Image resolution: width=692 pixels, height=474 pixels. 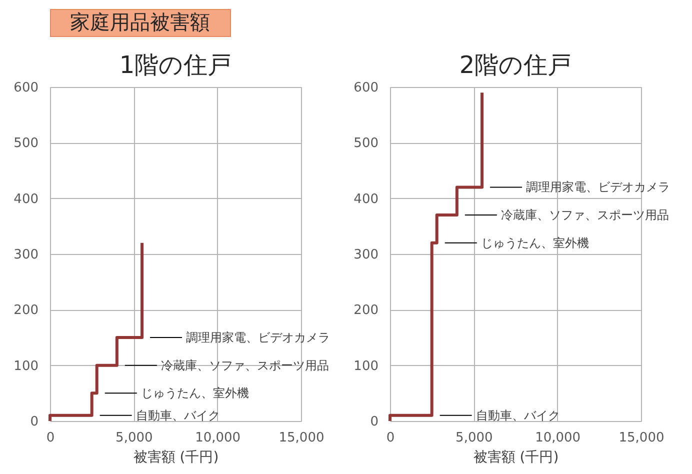 What do you see at coordinates (515, 65) in the screenshot?
I see `chart-title: 2階の住戸` at bounding box center [515, 65].